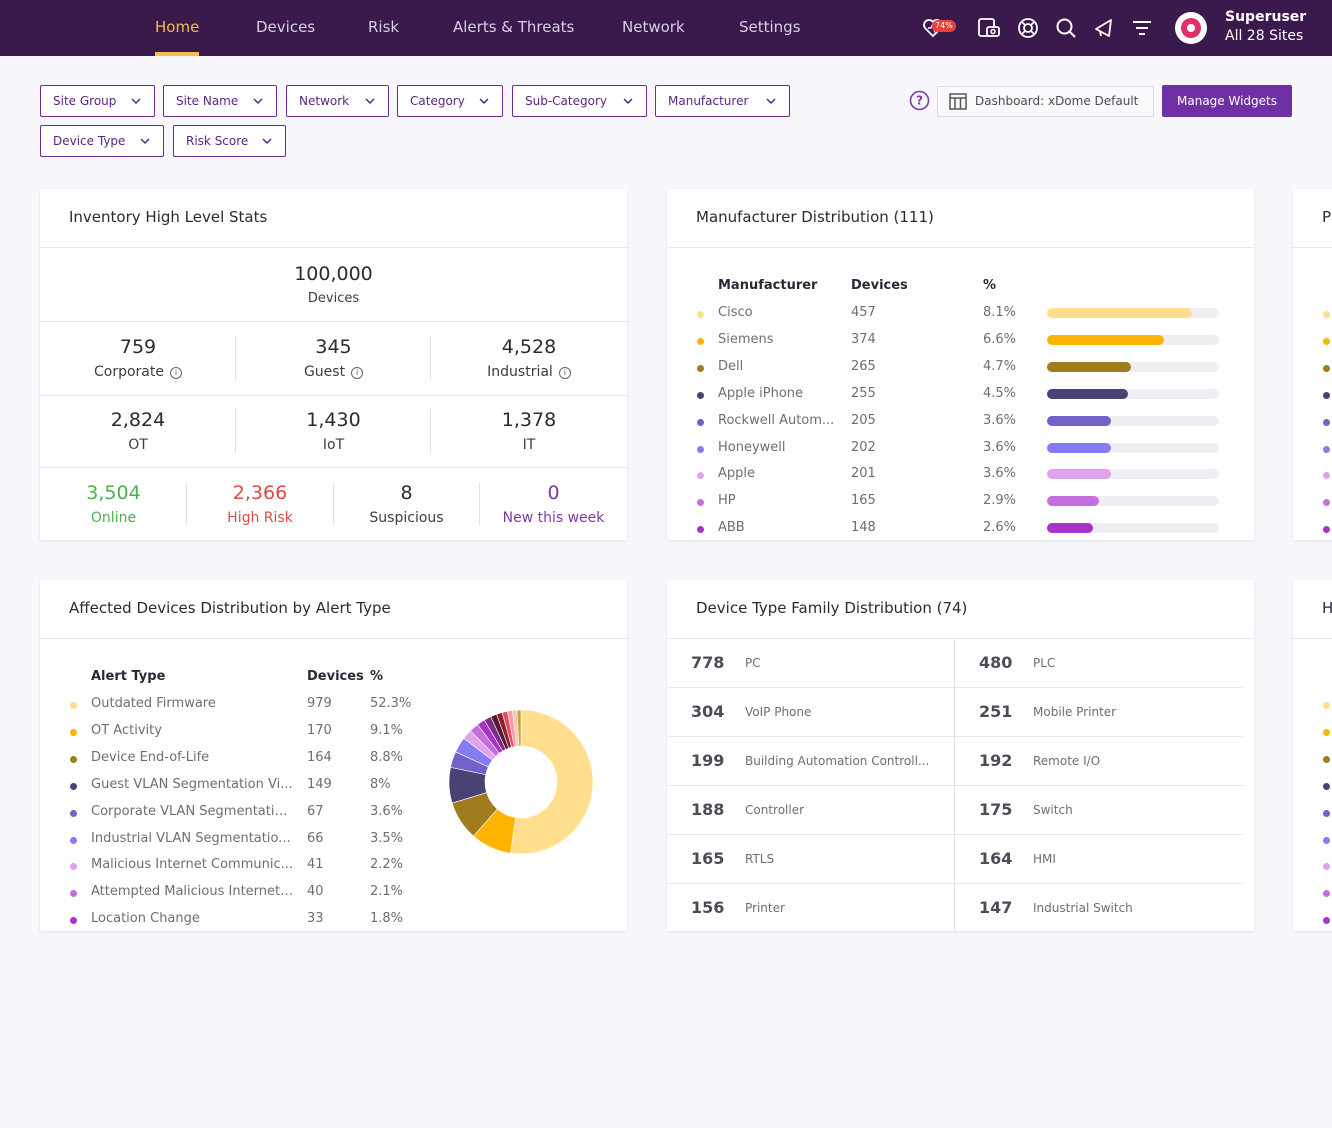  Describe the element at coordinates (128, 676) in the screenshot. I see `column-header-alert-type: Alert Type` at that location.